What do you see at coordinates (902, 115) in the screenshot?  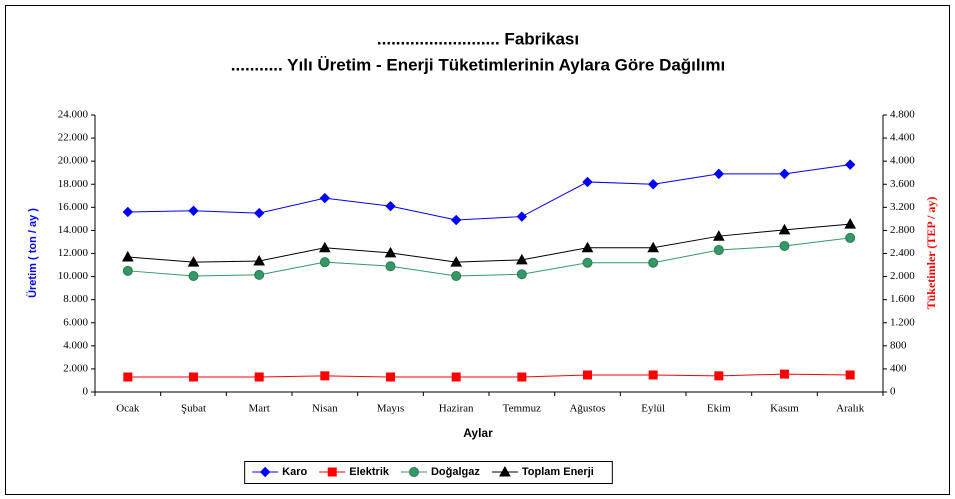 I see `y2-tick-label: 4.800` at bounding box center [902, 115].